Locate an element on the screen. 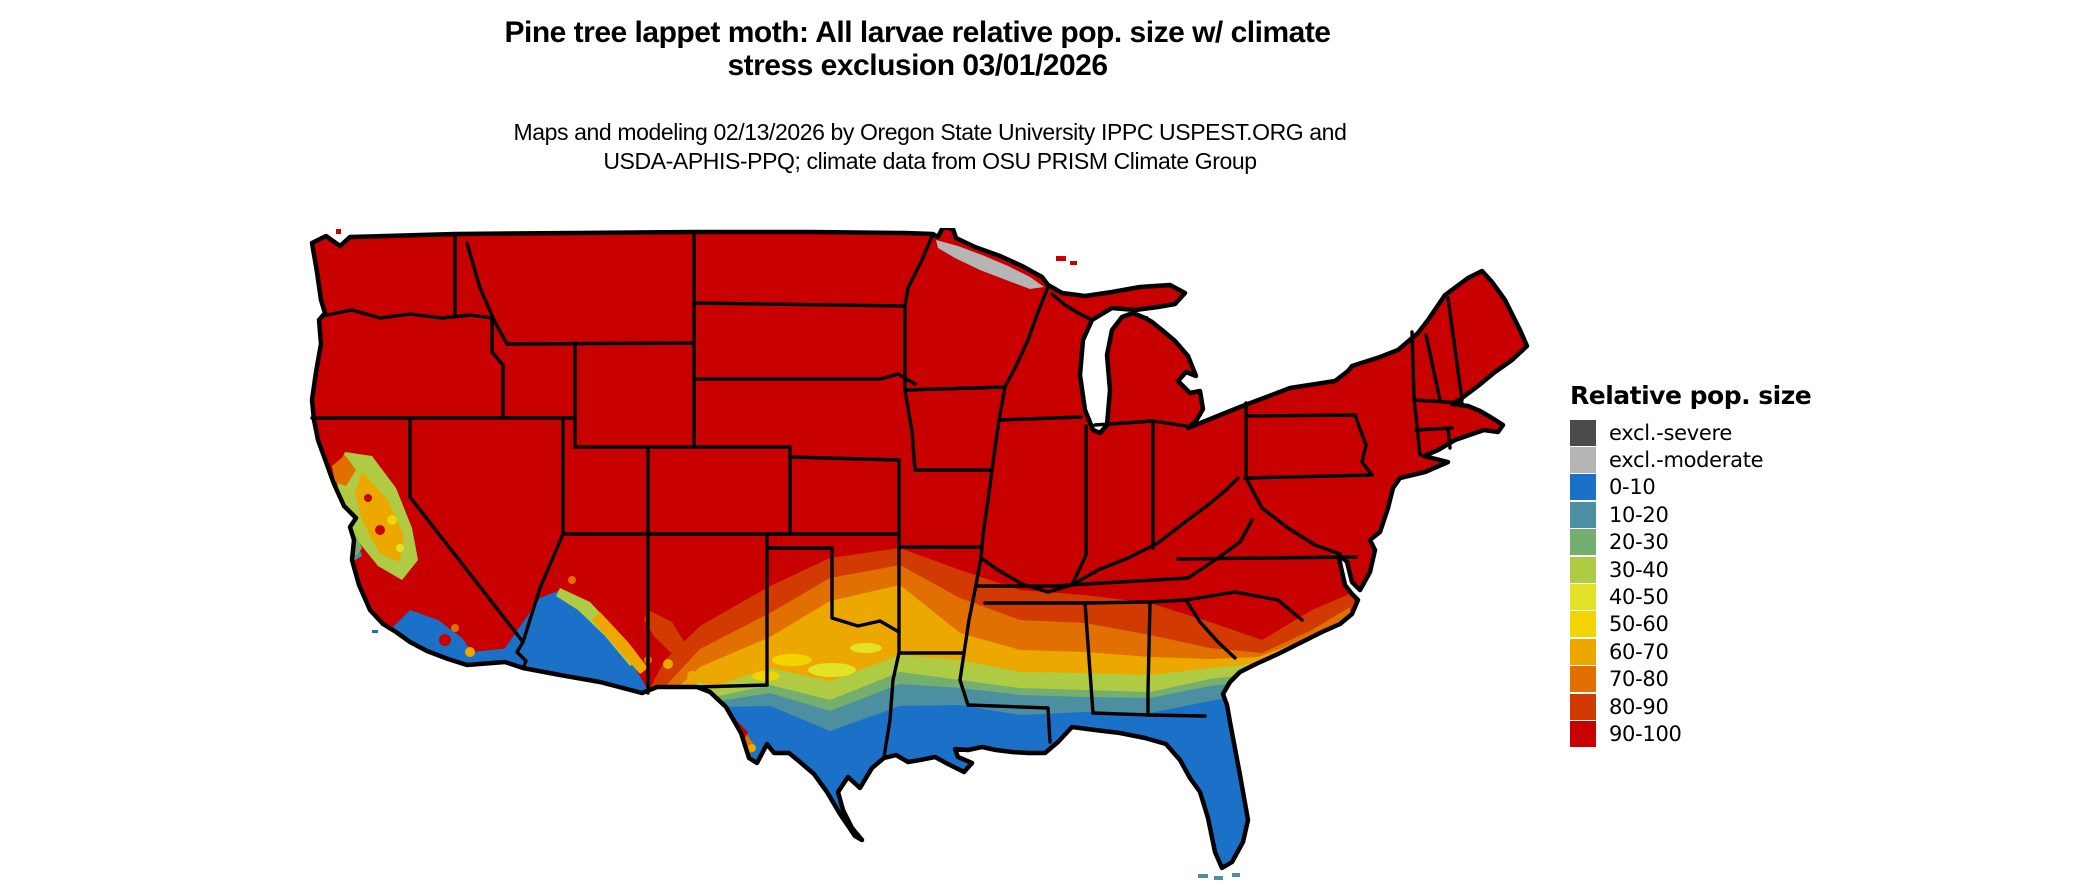 The width and height of the screenshot is (2100, 892). map-channel-island3 is located at coordinates (439, 652).